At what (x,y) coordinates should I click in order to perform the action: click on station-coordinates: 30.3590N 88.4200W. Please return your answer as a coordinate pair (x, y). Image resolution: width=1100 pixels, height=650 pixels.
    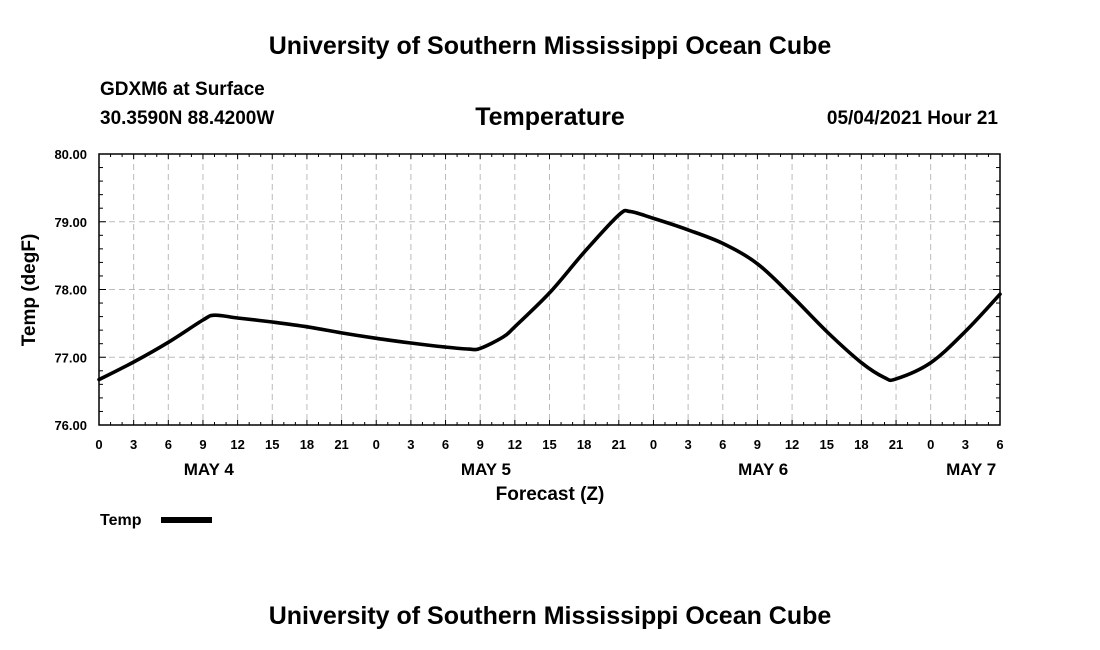
    Looking at the image, I should click on (187, 118).